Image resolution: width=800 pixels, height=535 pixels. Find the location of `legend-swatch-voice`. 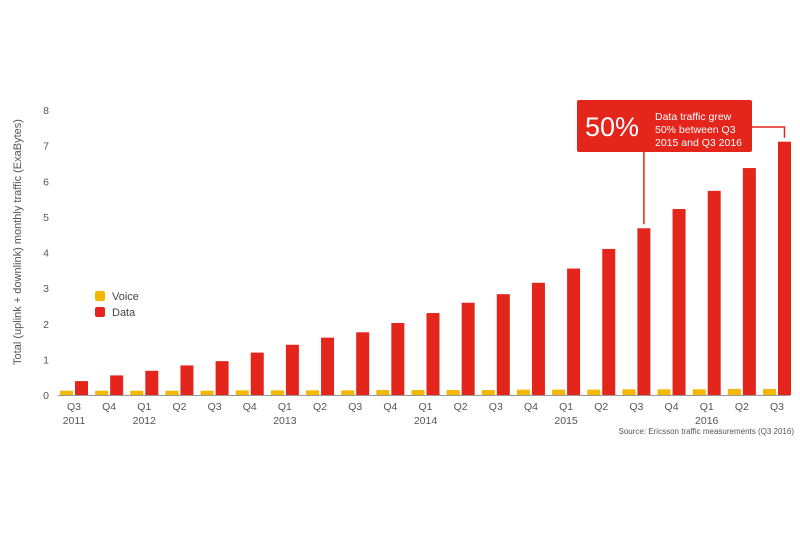

legend-swatch-voice is located at coordinates (100, 296).